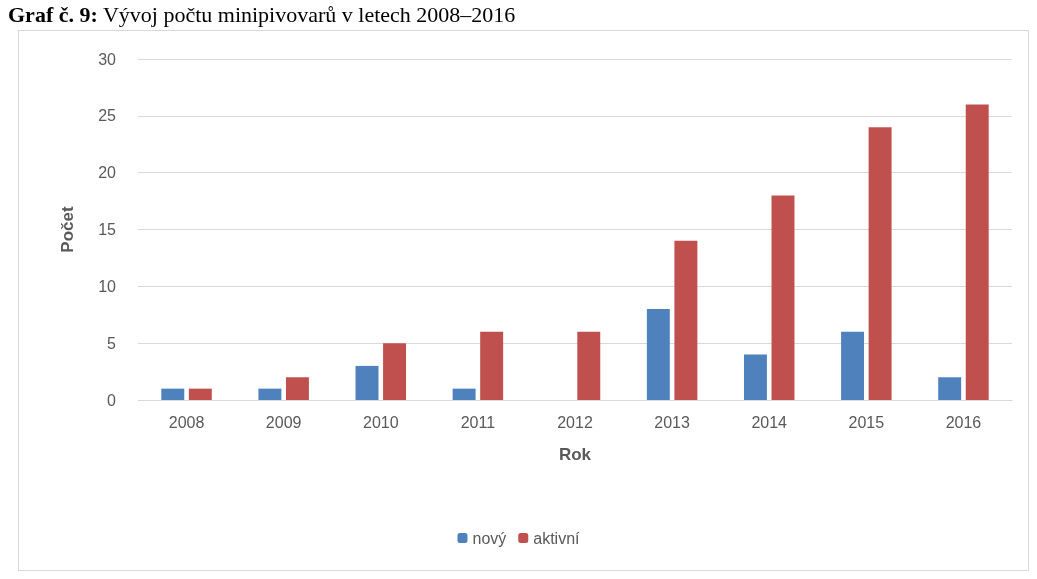 Image resolution: width=1037 pixels, height=579 pixels. I want to click on x-axis-title: Rok, so click(575, 454).